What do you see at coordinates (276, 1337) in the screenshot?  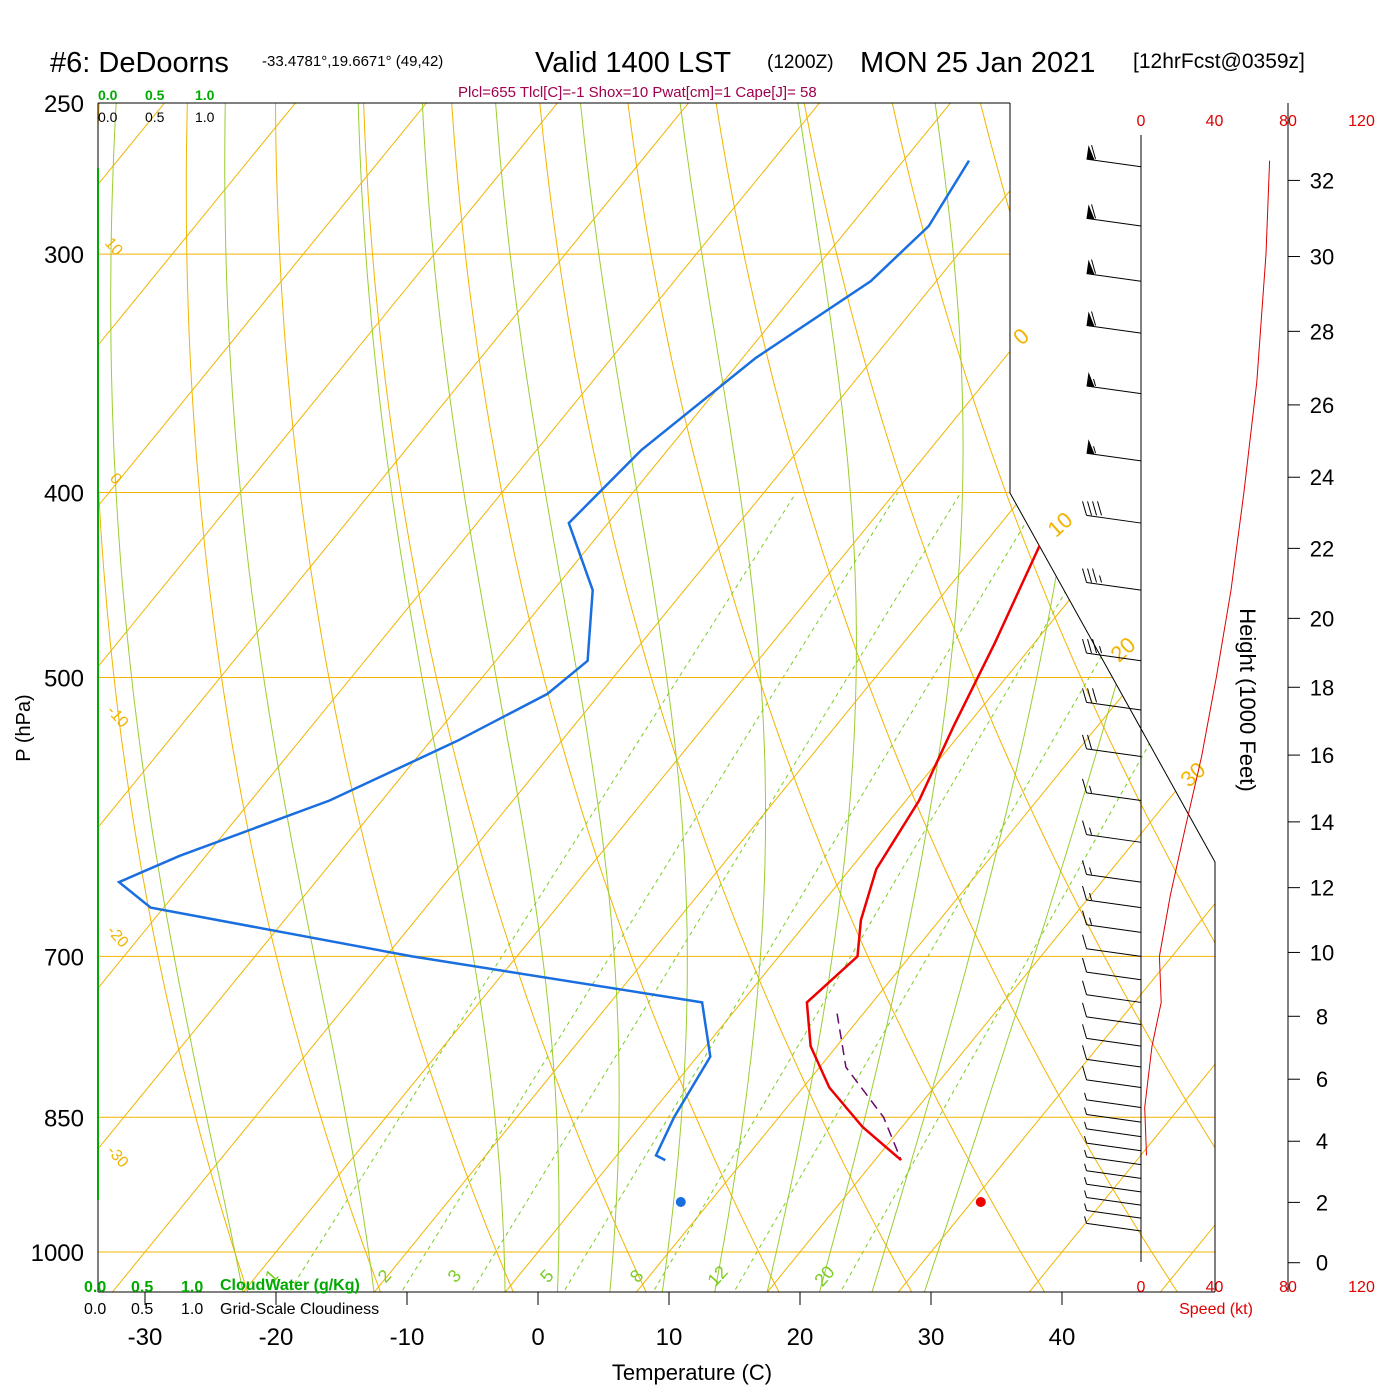 I see `temp-tick-label: -20` at bounding box center [276, 1337].